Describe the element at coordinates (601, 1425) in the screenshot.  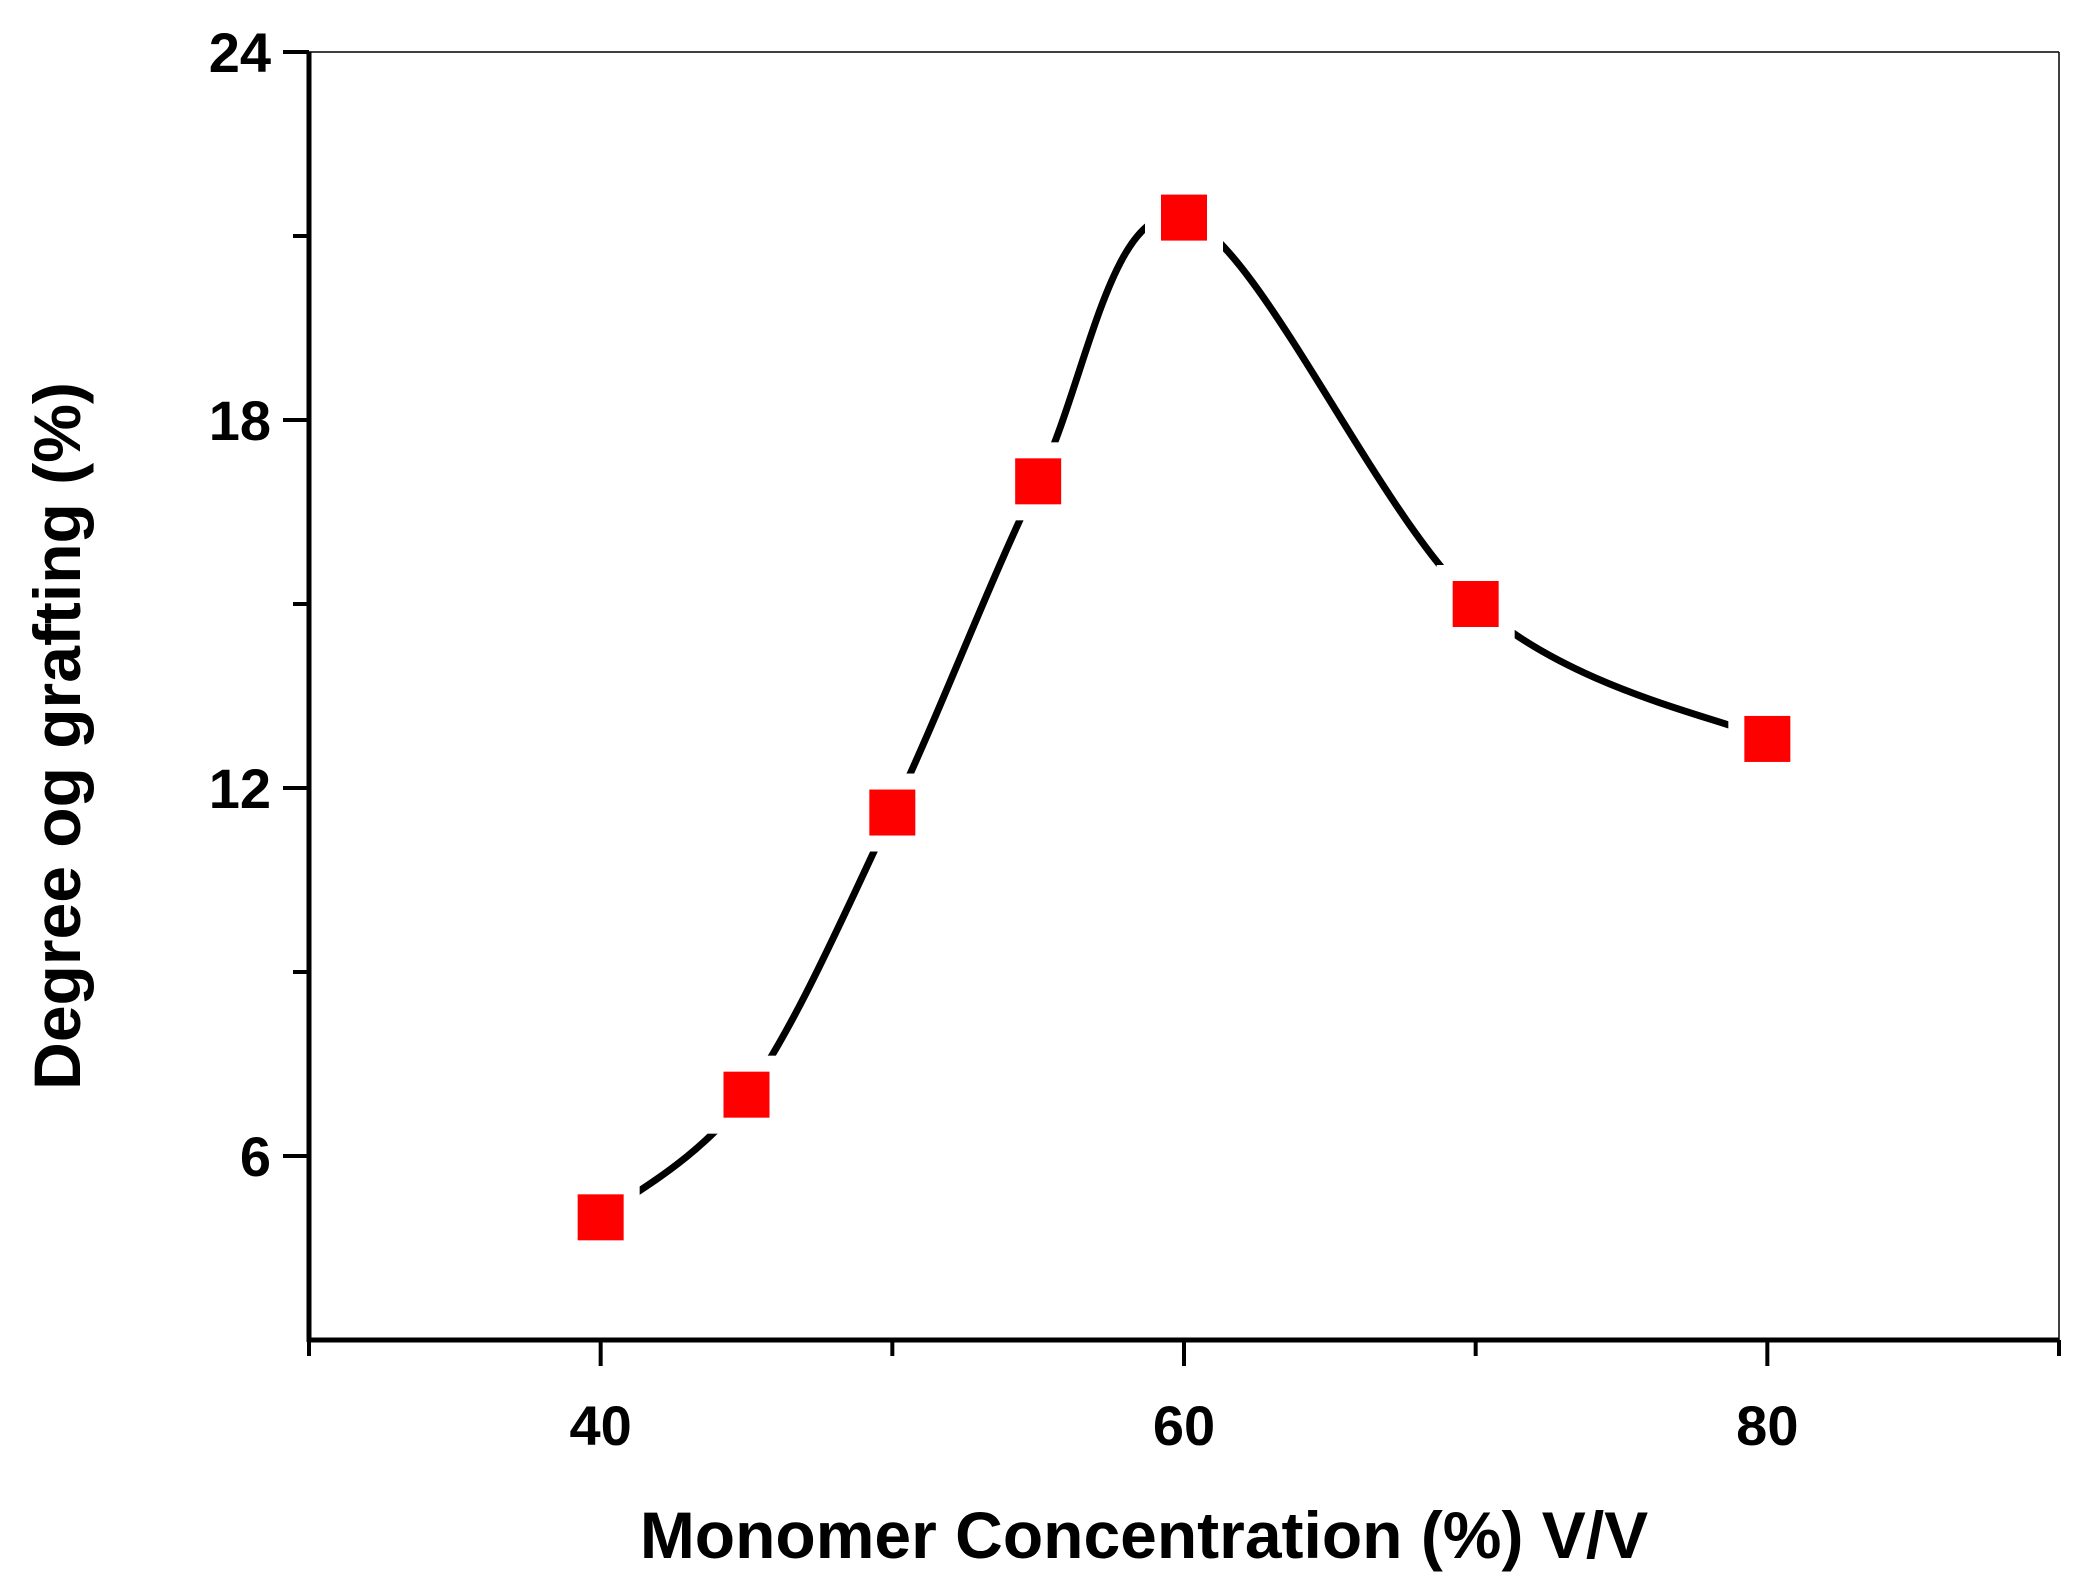
I see `x-tick-label: 40` at that location.